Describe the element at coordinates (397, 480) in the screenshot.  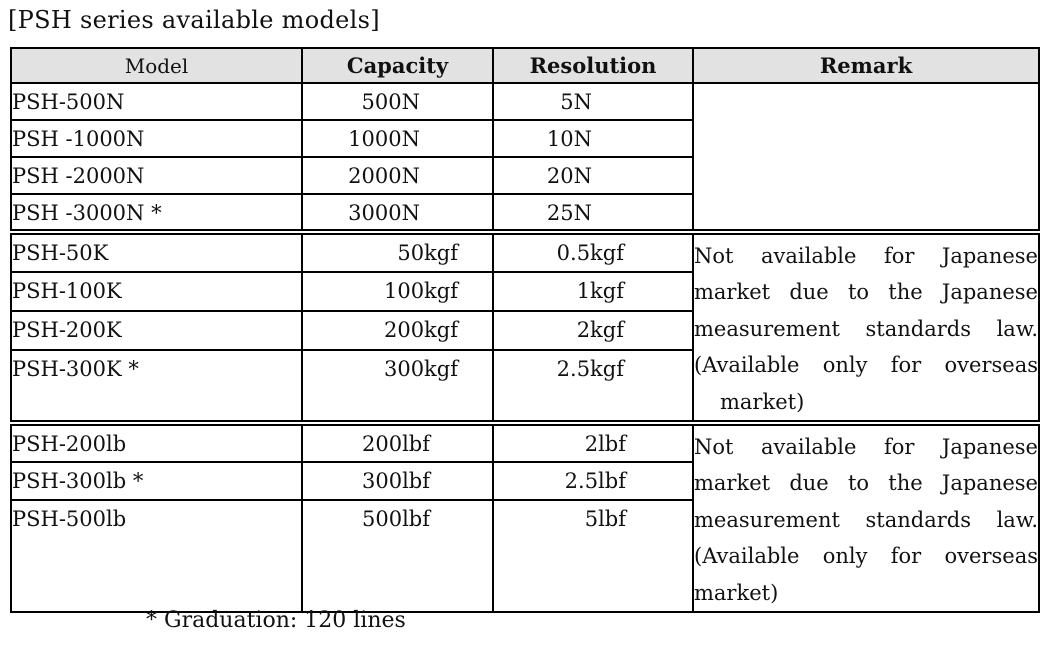
I see `capacity-cell: 300lbf` at that location.